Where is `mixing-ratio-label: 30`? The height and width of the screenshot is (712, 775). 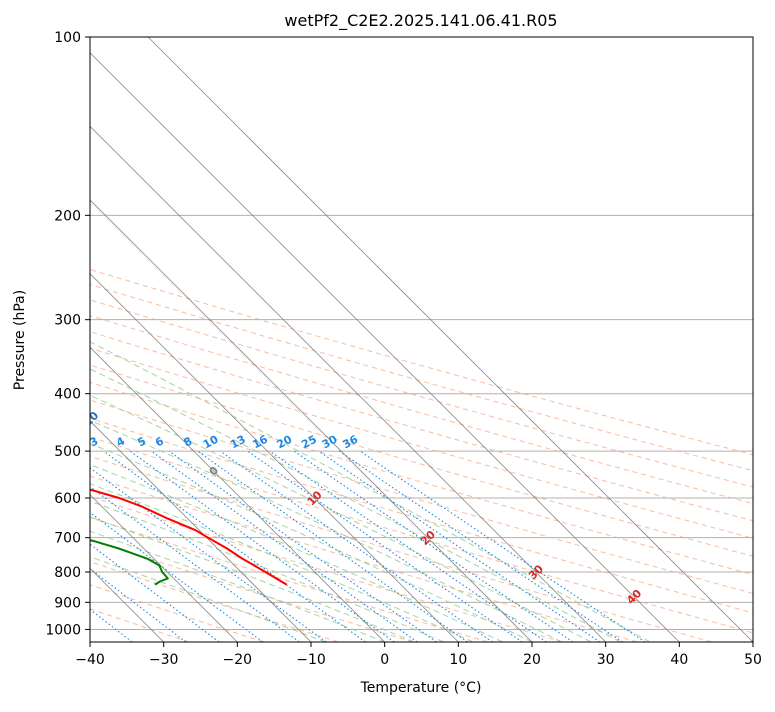
mixing-ratio-label: 30 is located at coordinates (330, 442).